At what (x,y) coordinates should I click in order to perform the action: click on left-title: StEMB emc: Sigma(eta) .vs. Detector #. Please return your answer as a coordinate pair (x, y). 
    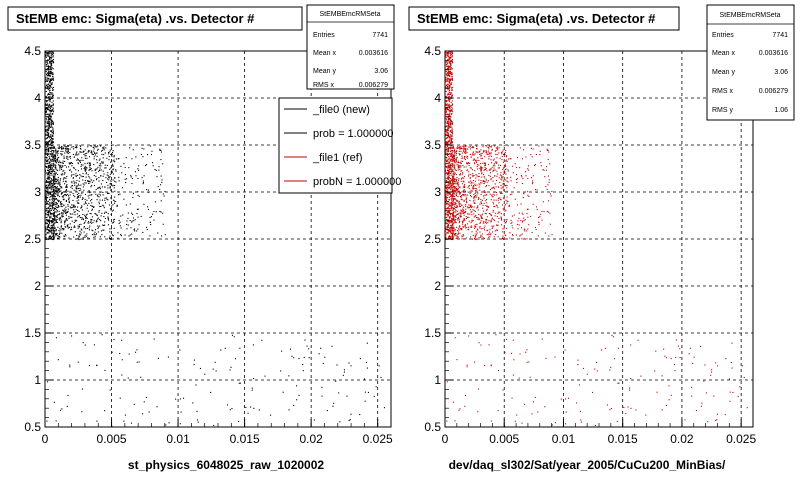
    Looking at the image, I should click on (135, 18).